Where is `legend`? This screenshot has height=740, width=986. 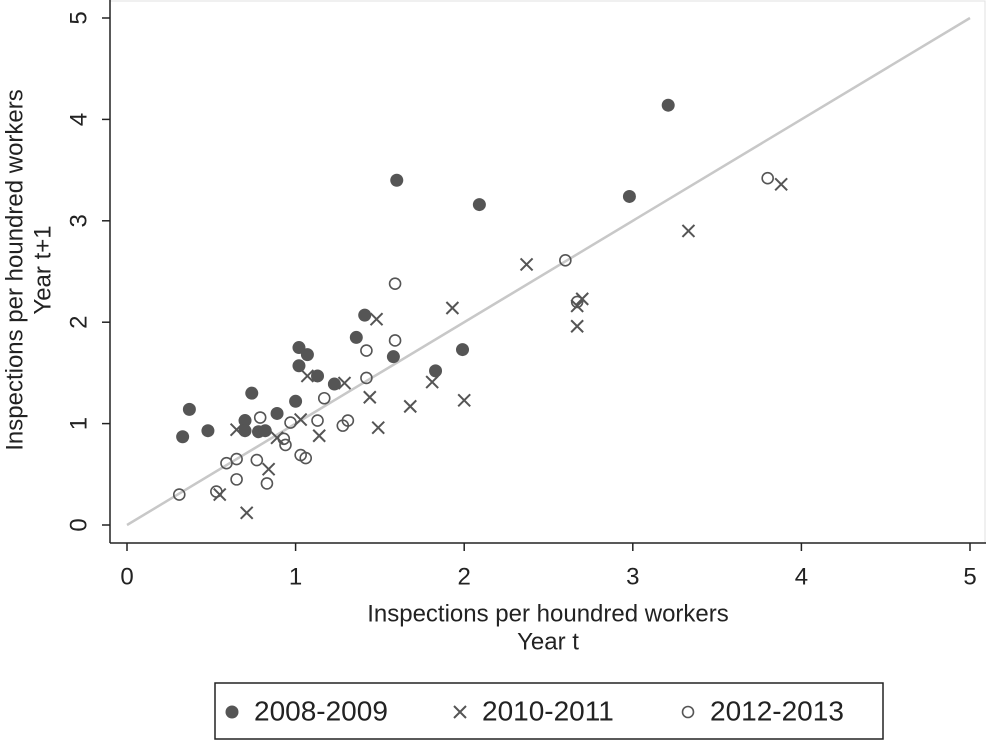 legend is located at coordinates (549, 711).